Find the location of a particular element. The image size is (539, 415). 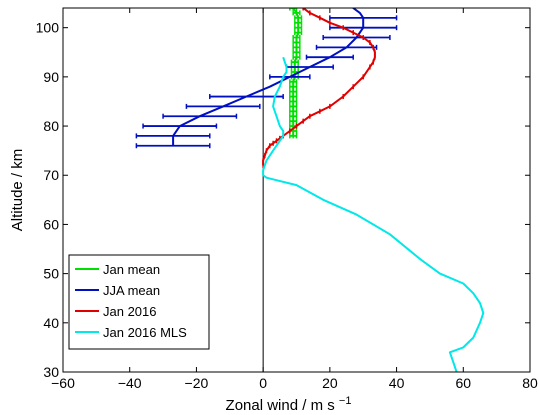

legend-label: JJA mean is located at coordinates (131, 290).